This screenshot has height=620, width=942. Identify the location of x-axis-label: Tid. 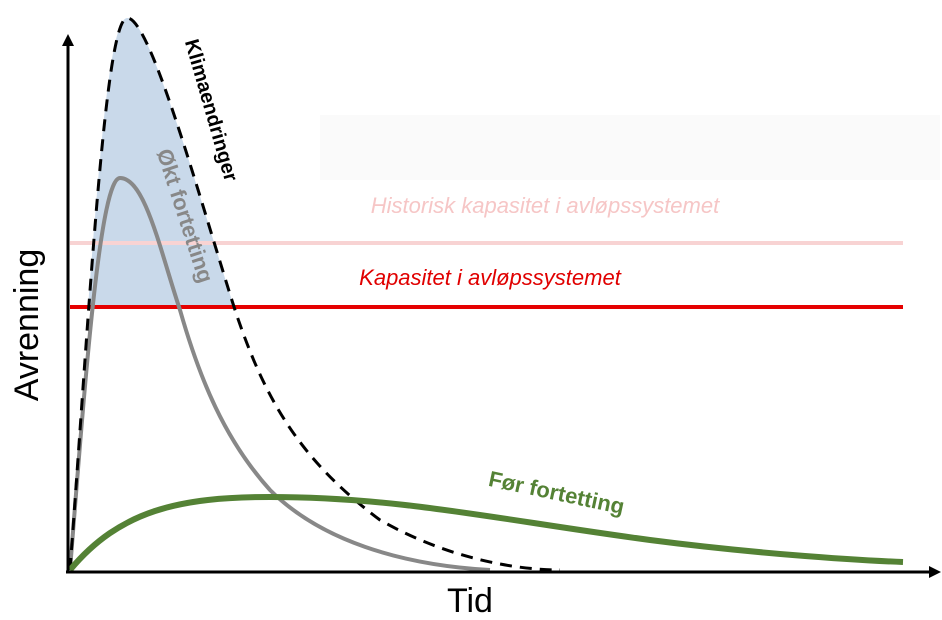
(470, 601).